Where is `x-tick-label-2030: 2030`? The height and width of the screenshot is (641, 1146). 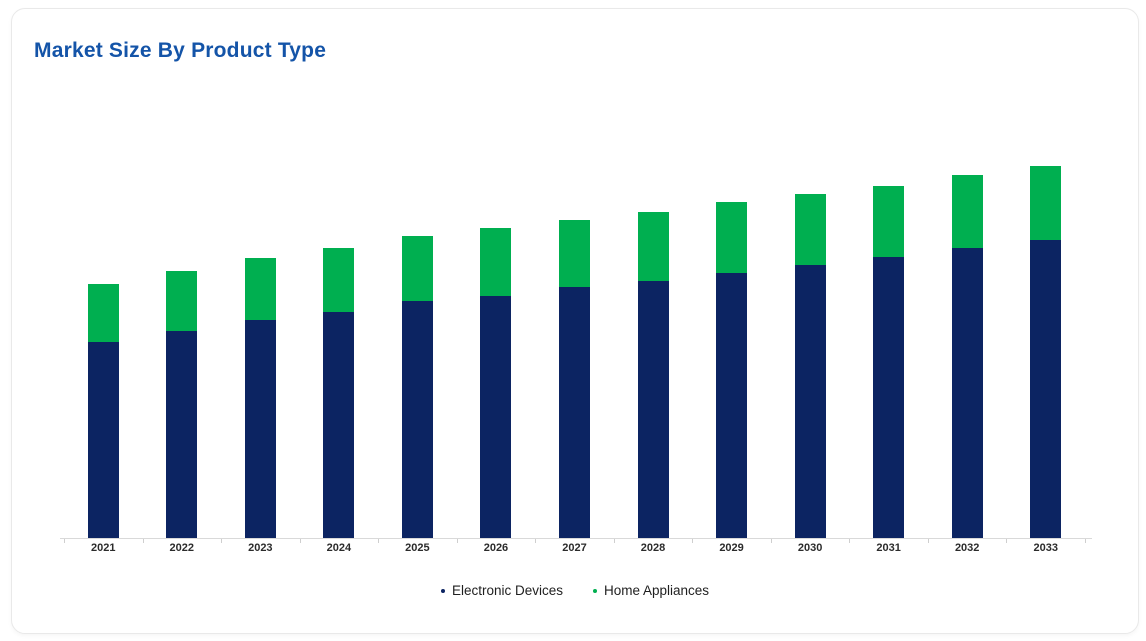 x-tick-label-2030: 2030 is located at coordinates (810, 548).